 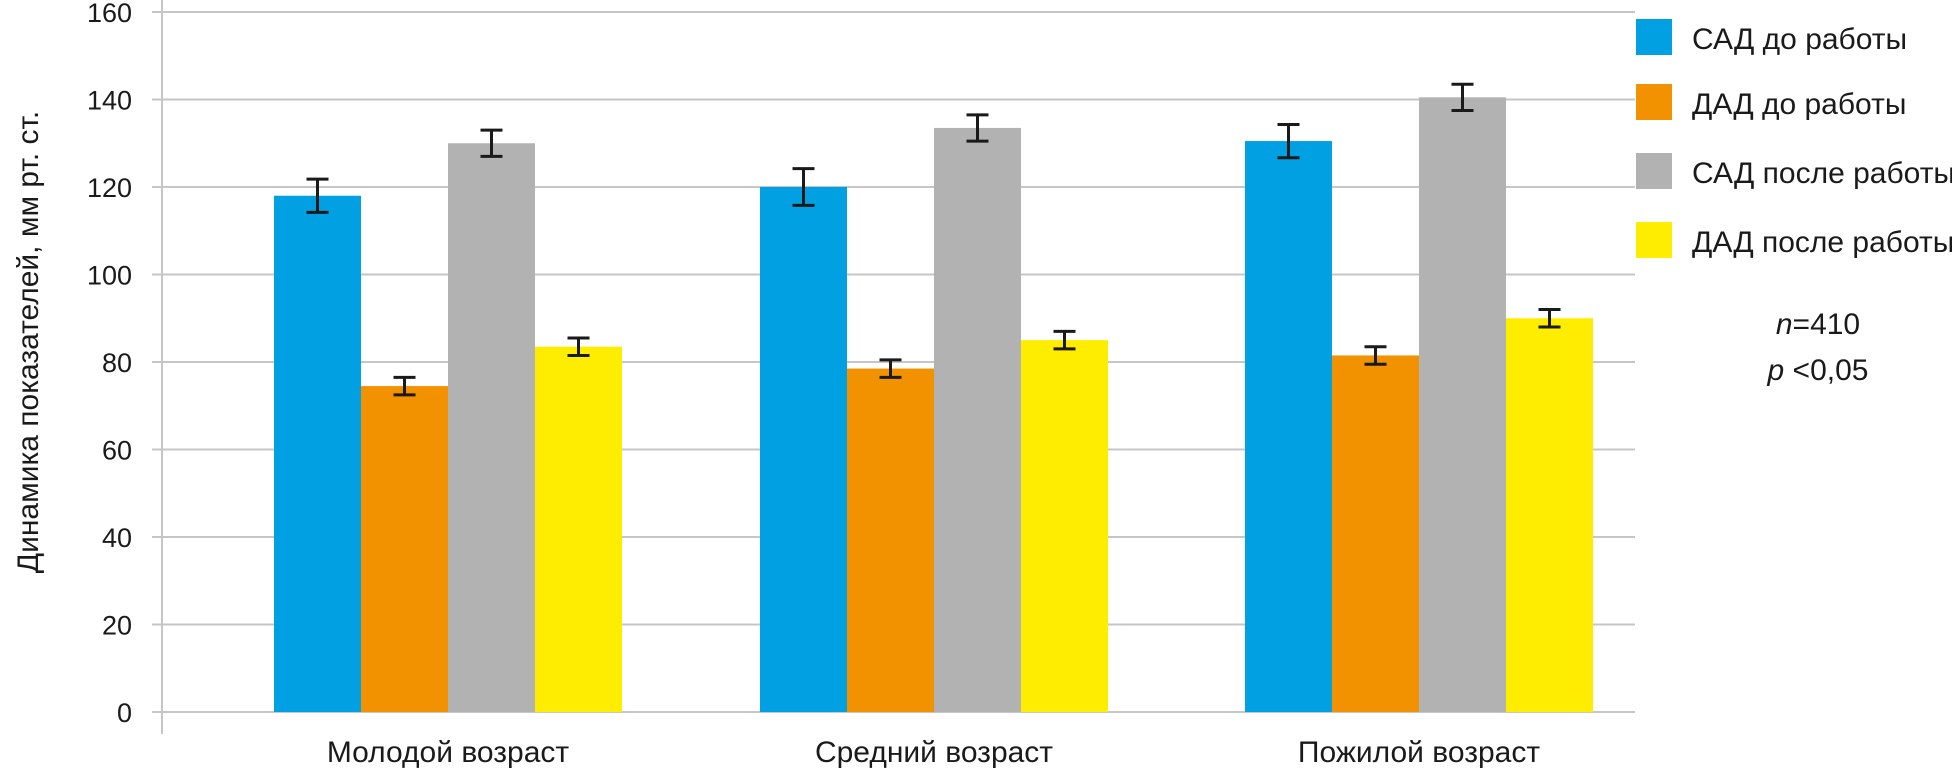 I want to click on n-annotation: n=410, so click(x=1818, y=324).